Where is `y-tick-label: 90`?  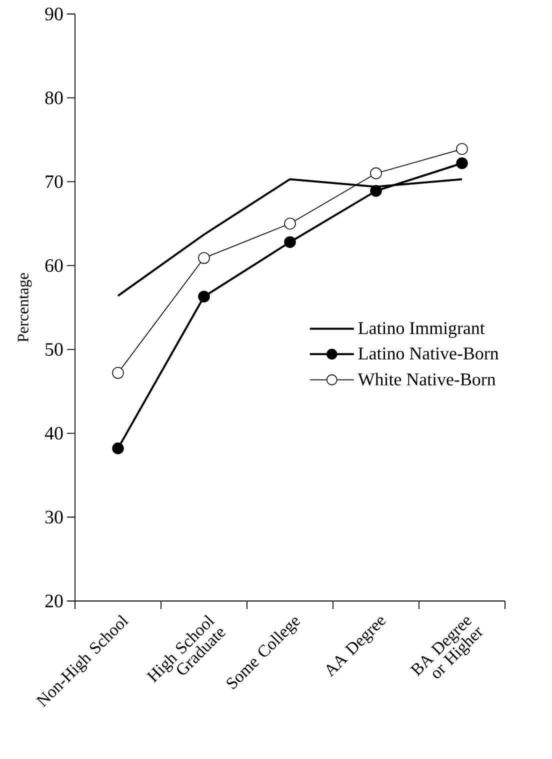 y-tick-label: 90 is located at coordinates (54, 14).